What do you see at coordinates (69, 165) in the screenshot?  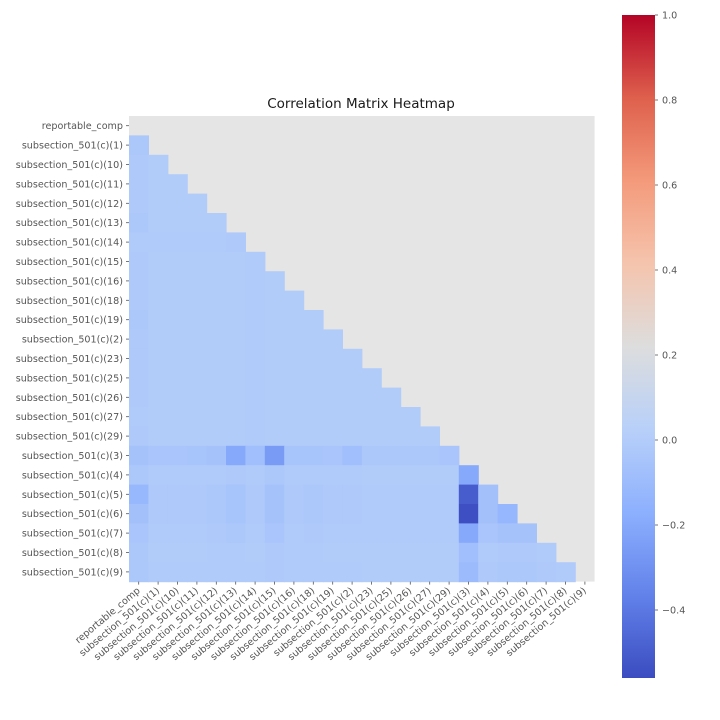 I see `y-axis-tick-label: subsection_501(c)(10)` at bounding box center [69, 165].